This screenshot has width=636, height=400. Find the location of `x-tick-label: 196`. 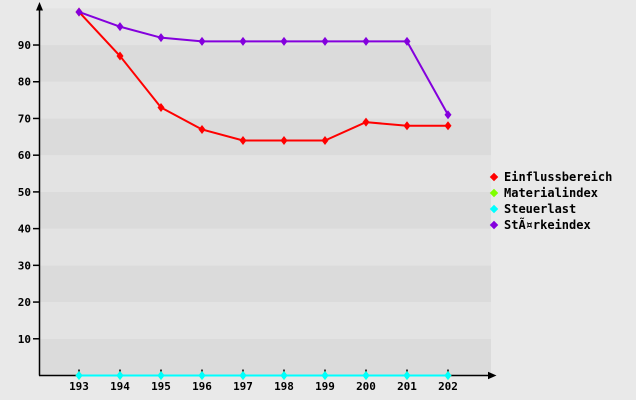

x-tick-label: 196 is located at coordinates (202, 386).